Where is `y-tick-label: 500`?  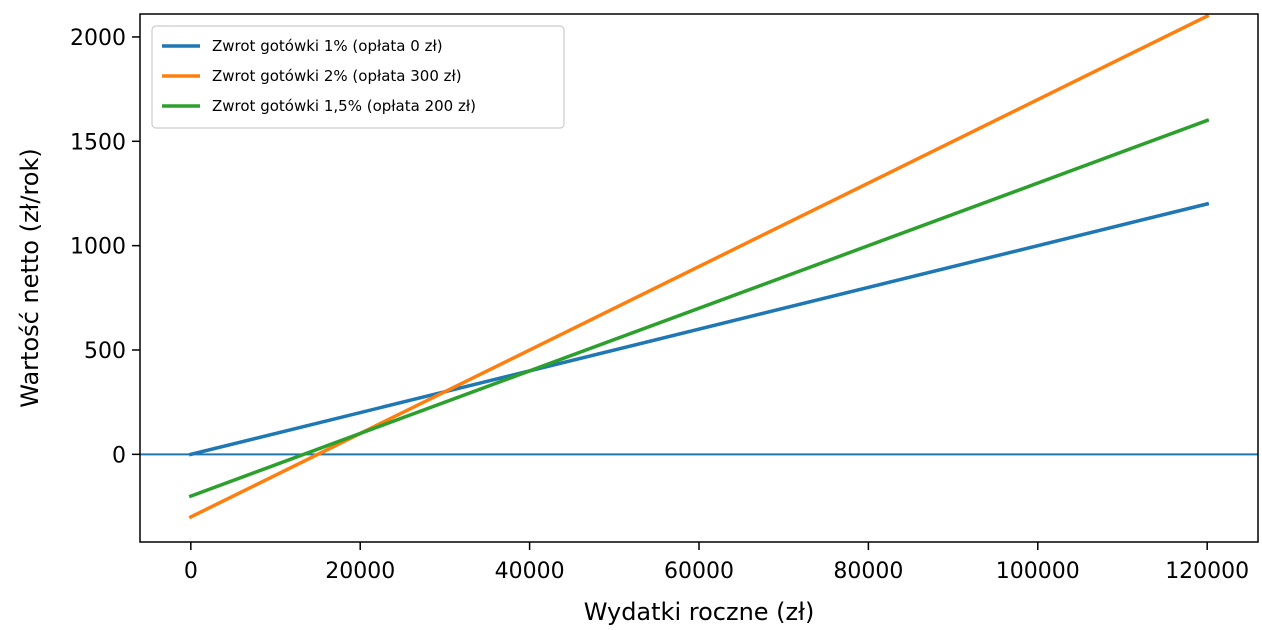
y-tick-label: 500 is located at coordinates (105, 351).